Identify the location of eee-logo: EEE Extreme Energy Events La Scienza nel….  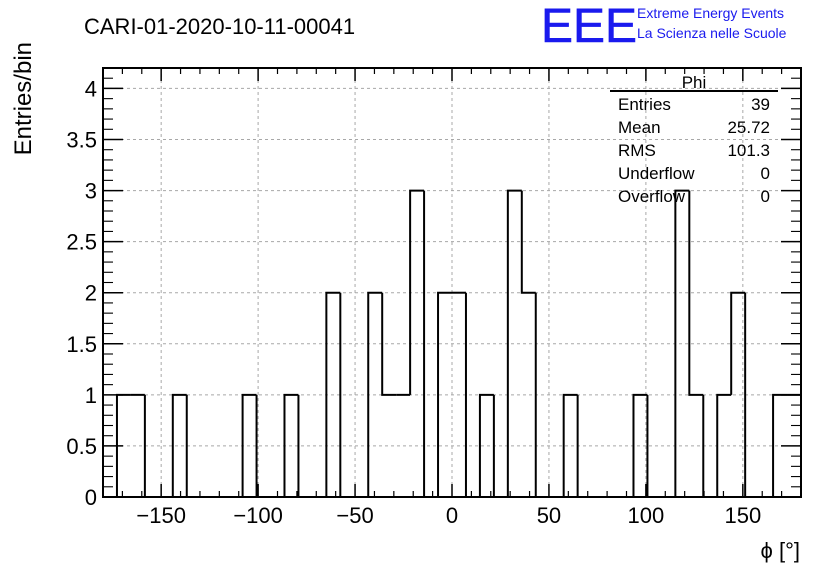
(664, 26).